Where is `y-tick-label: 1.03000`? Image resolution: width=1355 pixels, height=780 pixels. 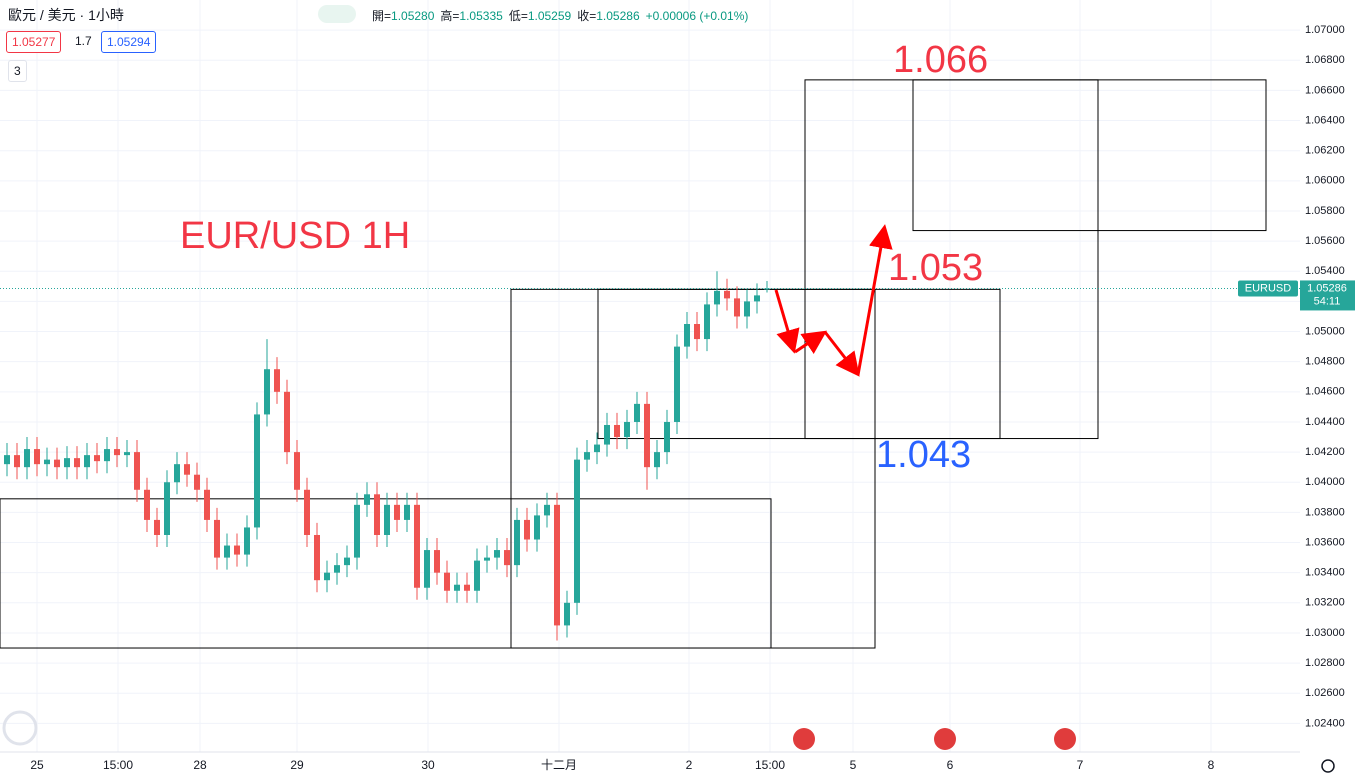 y-tick-label: 1.03000 is located at coordinates (1325, 633).